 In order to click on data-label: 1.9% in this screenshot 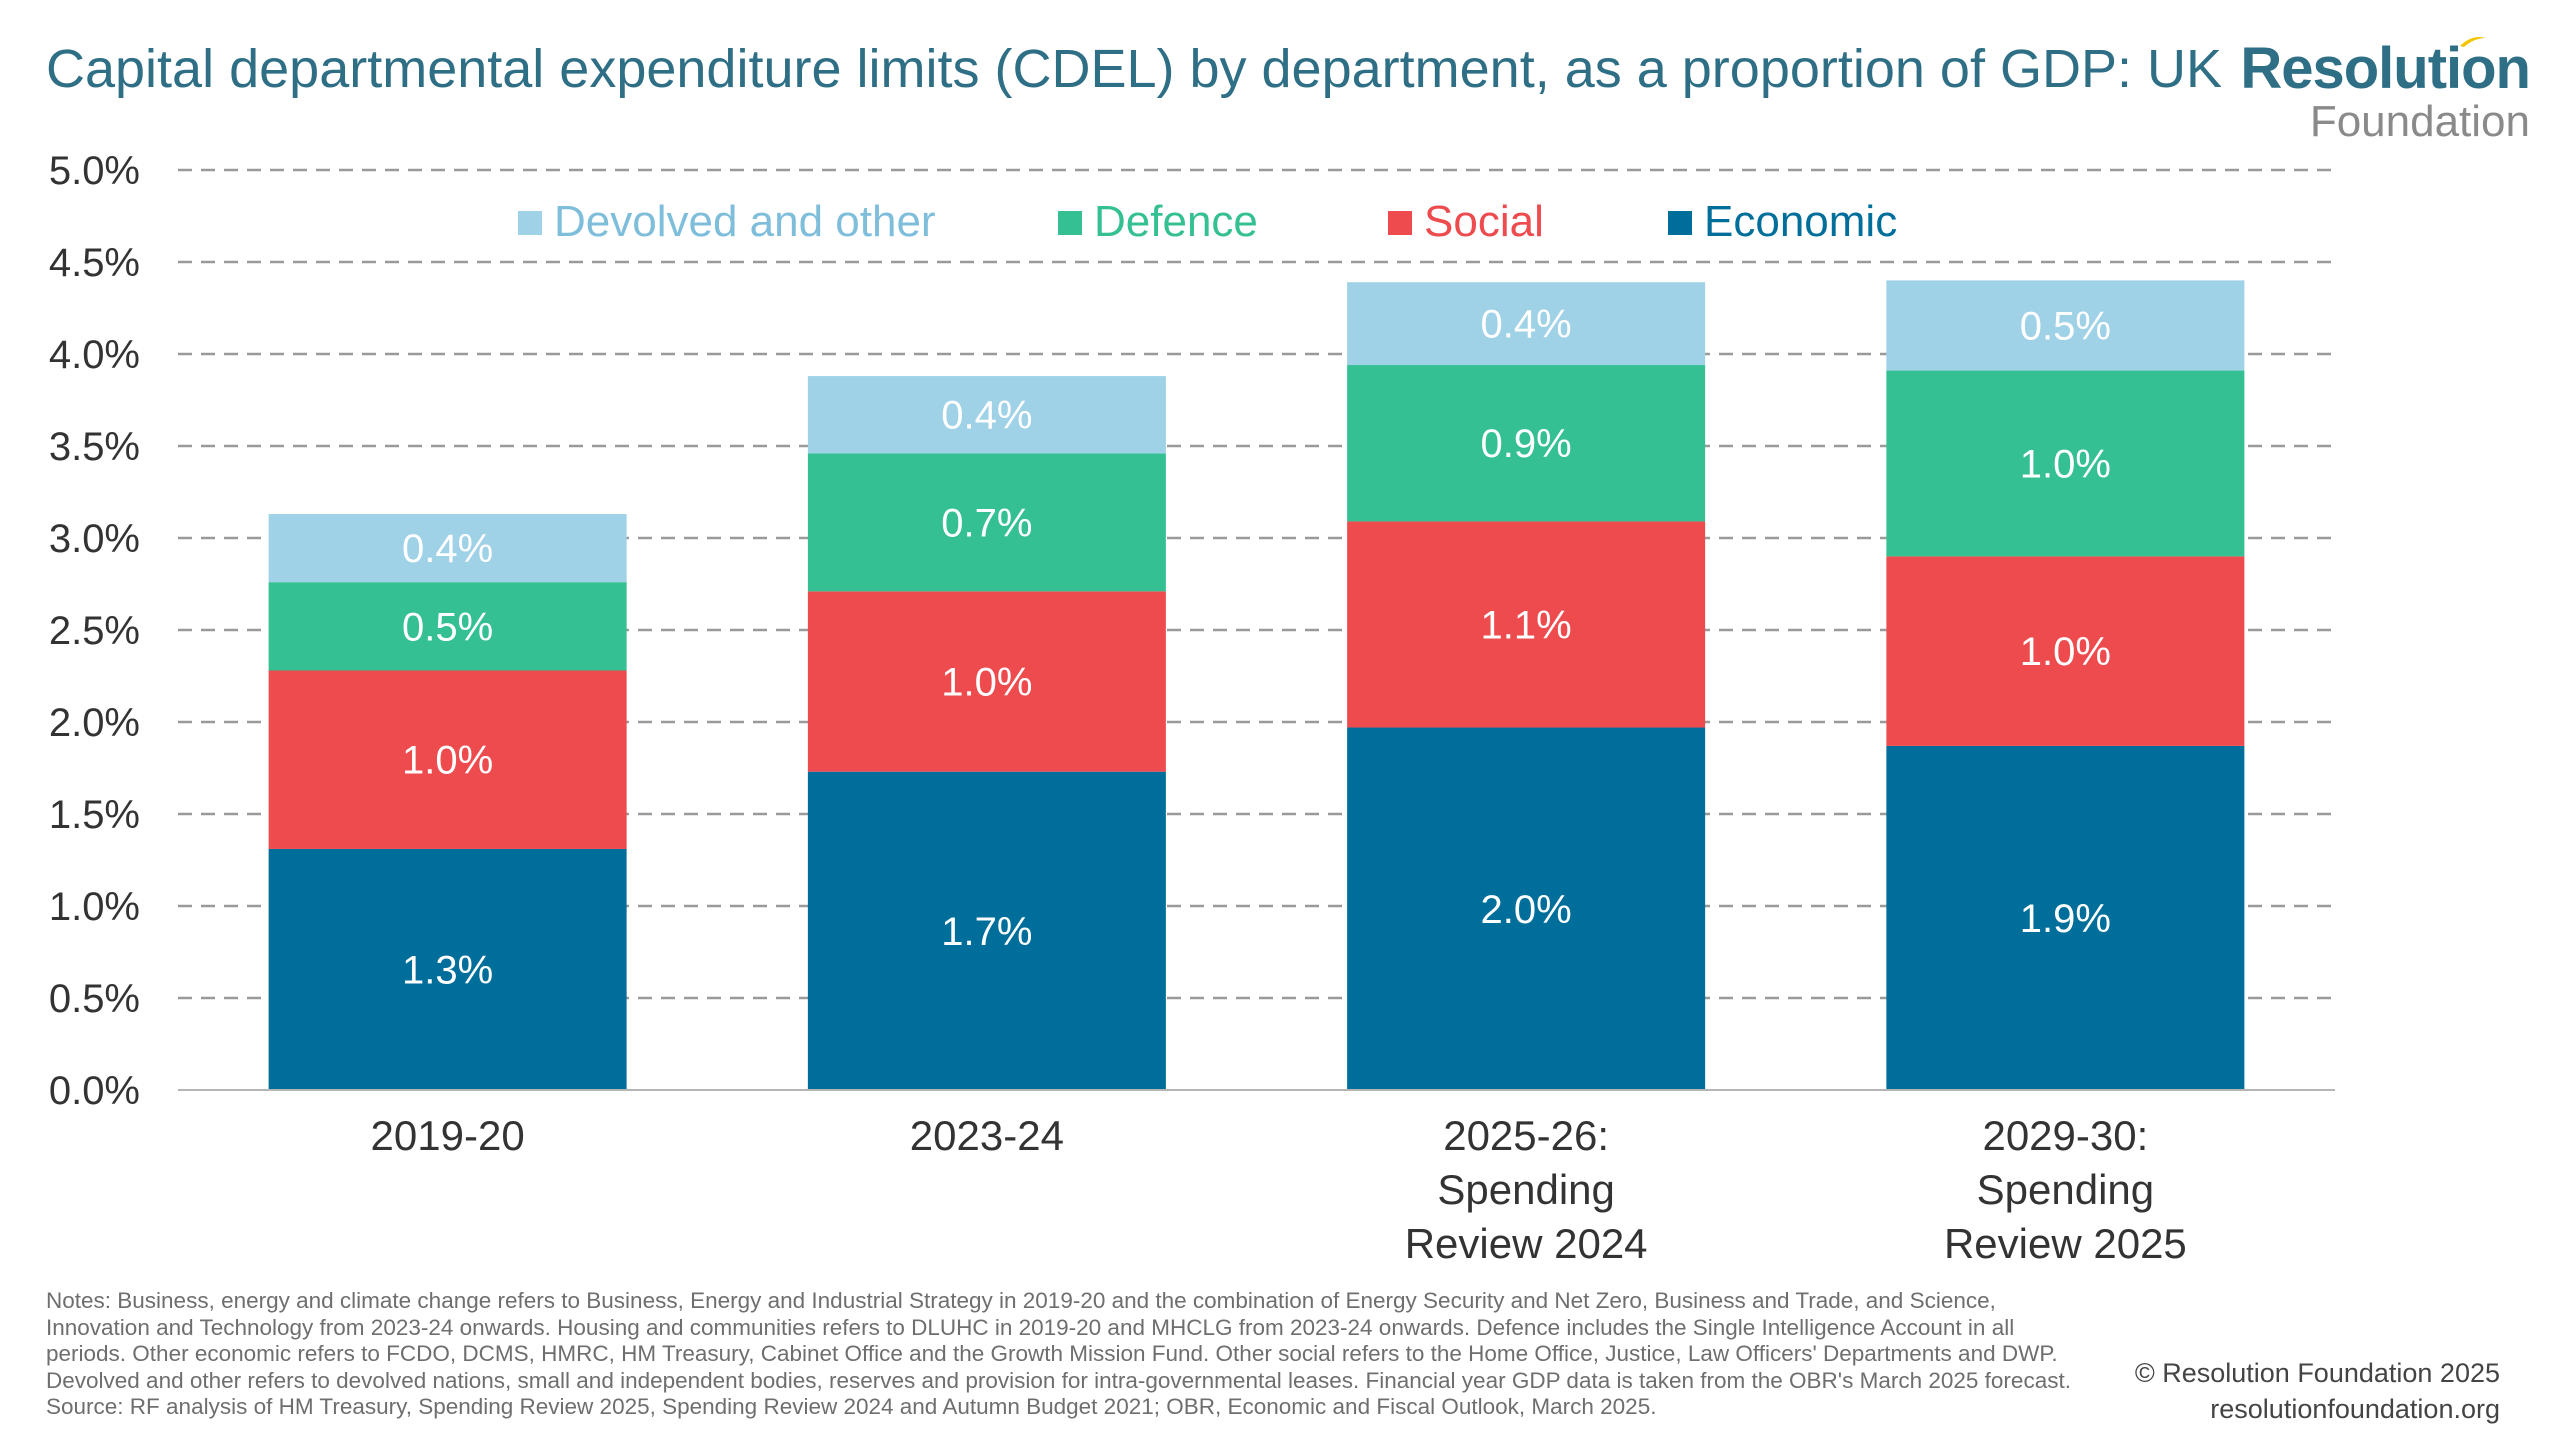, I will do `click(2065, 919)`.